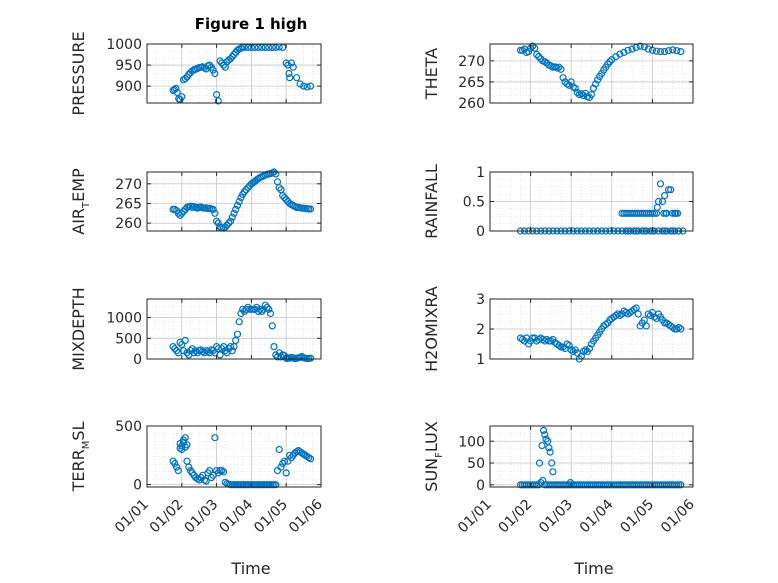 This screenshot has width=778, height=583. I want to click on y-tick-label: 265, so click(471, 83).